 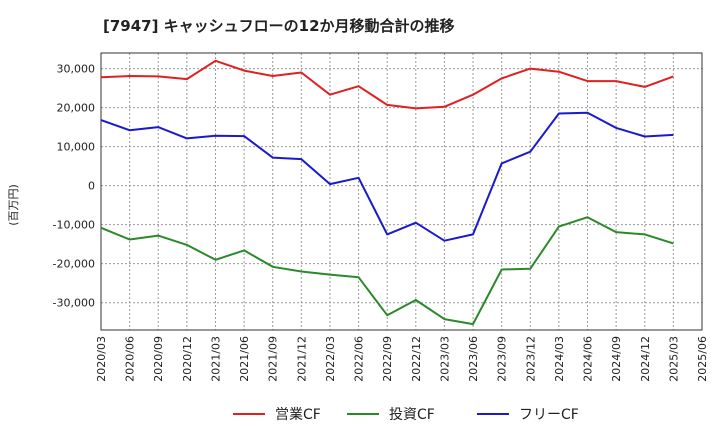 What do you see at coordinates (76, 147) in the screenshot?
I see `y-tick-label: 10,000` at bounding box center [76, 147].